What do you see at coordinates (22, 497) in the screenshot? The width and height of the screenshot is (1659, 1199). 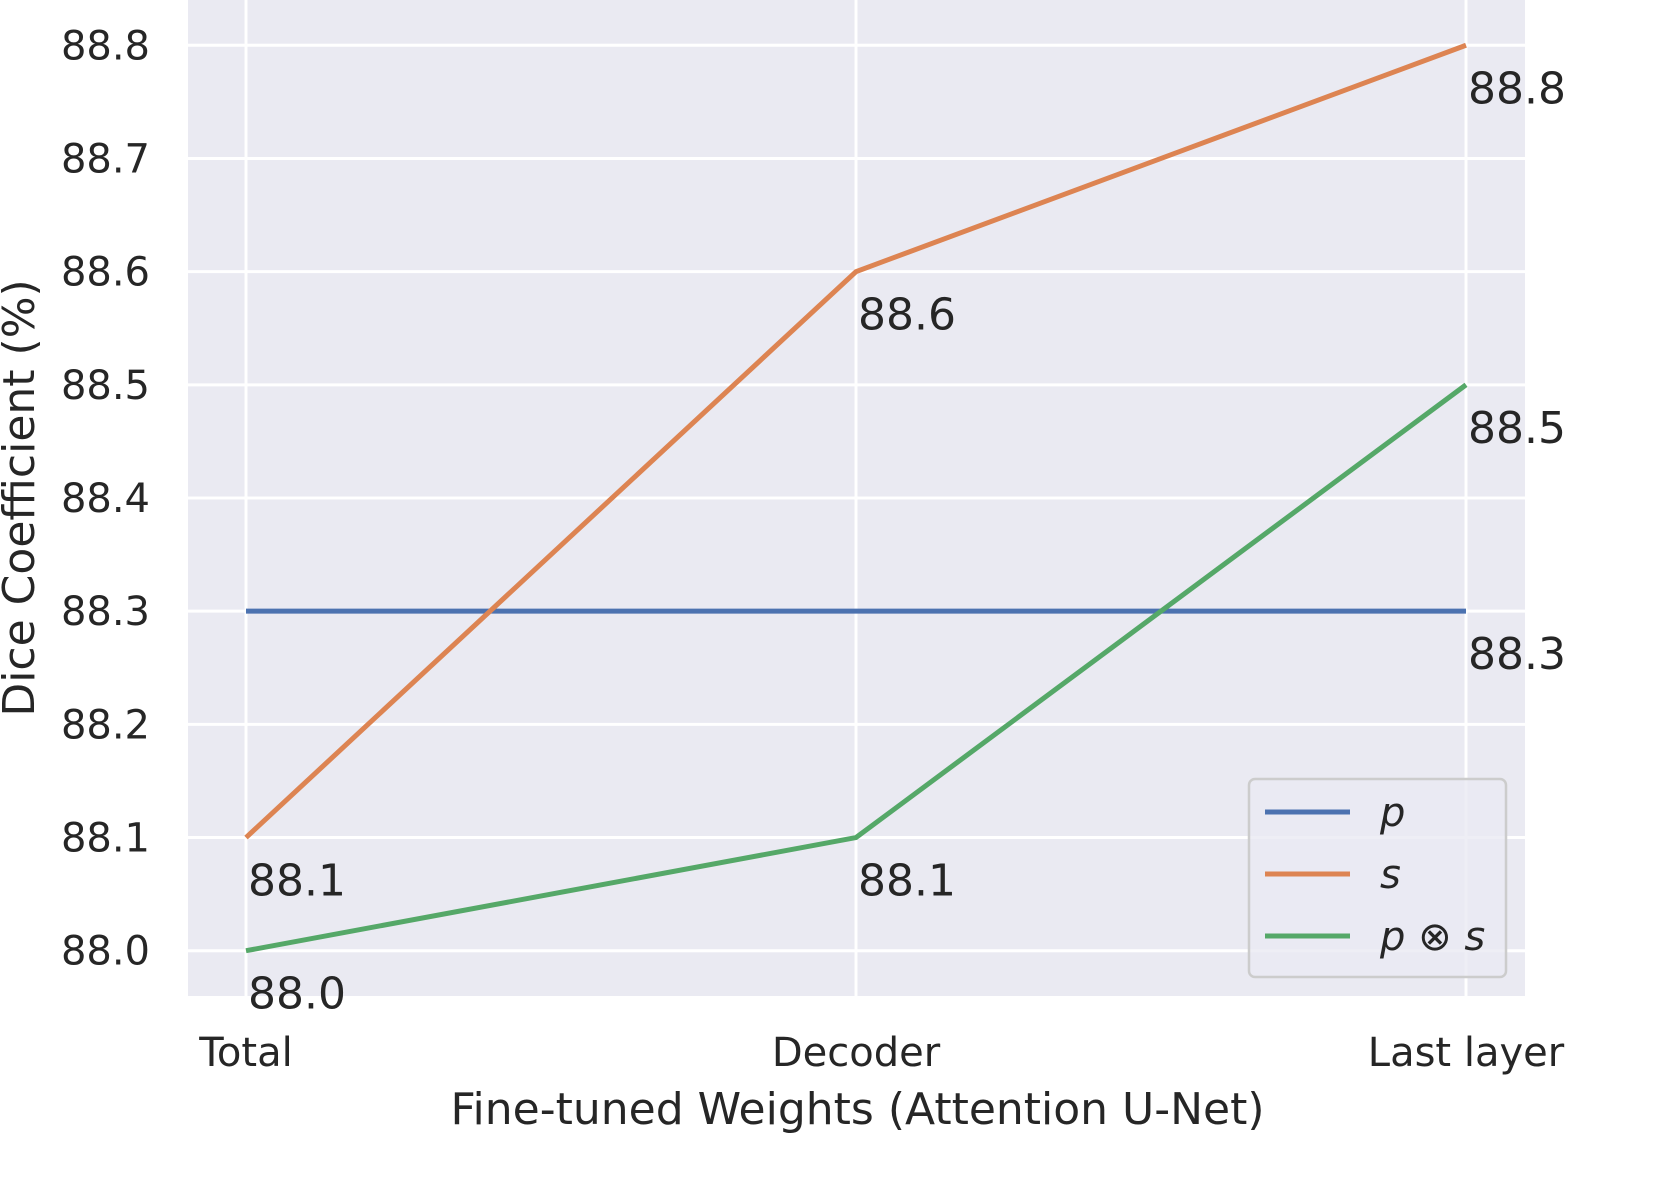 I see `y-axis-label: Dice Coefficient (%)` at bounding box center [22, 497].